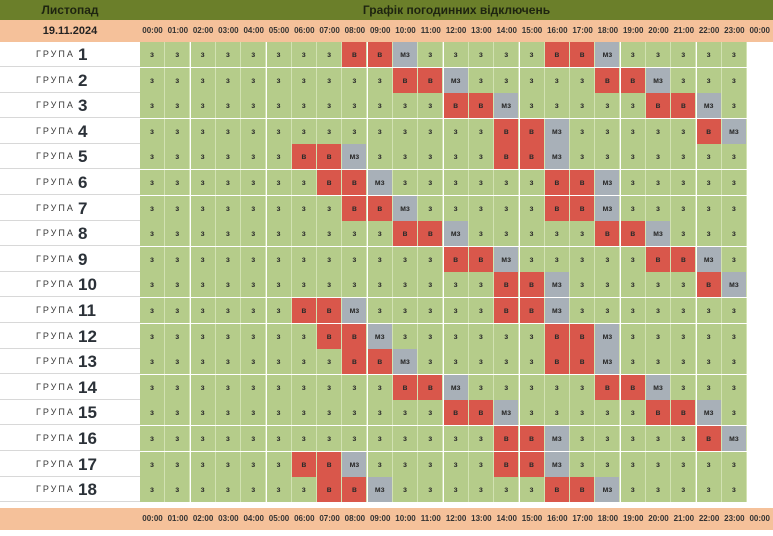 The image size is (773, 536). What do you see at coordinates (386, 438) in the screenshot?
I see `group-row: ГРУПА 16 з з з з з з з з з з з з з з в в мз з з з з з в мз` at bounding box center [386, 438].